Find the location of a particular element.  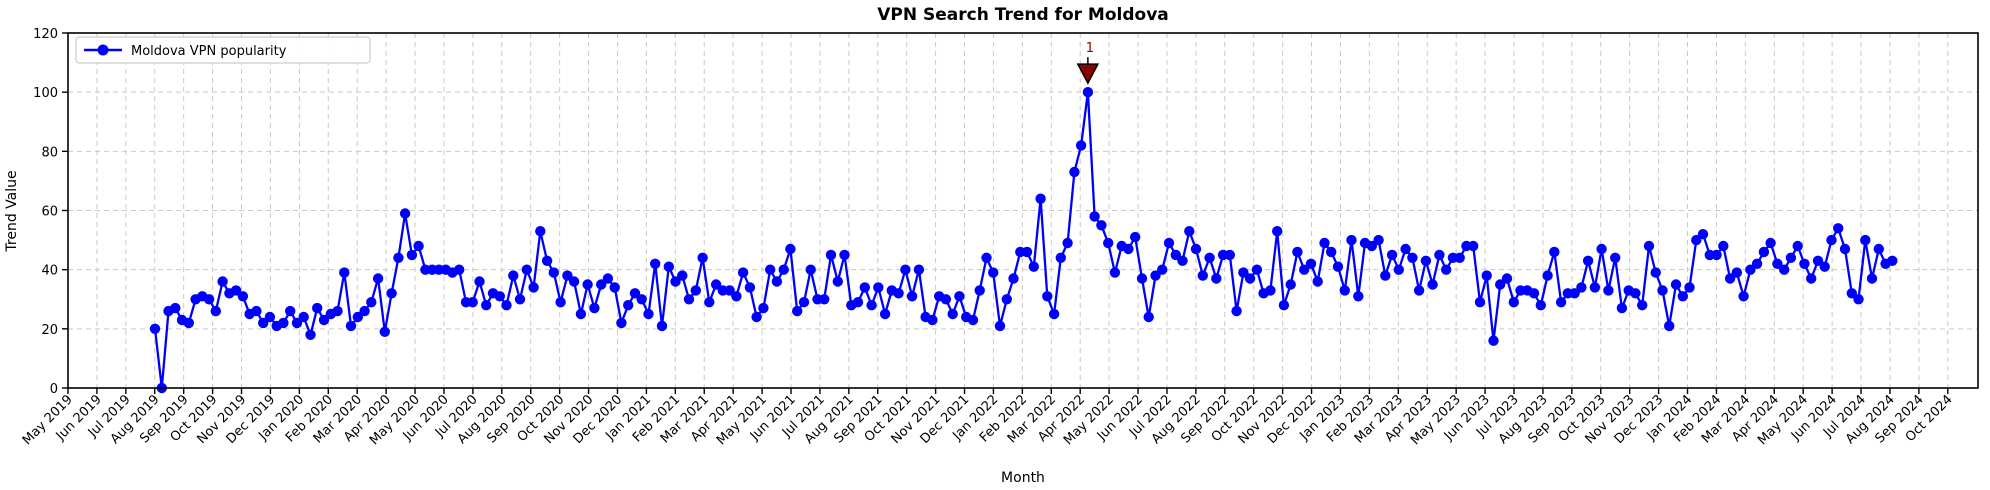

y-axis-label: Trend Value is located at coordinates (12, 211).